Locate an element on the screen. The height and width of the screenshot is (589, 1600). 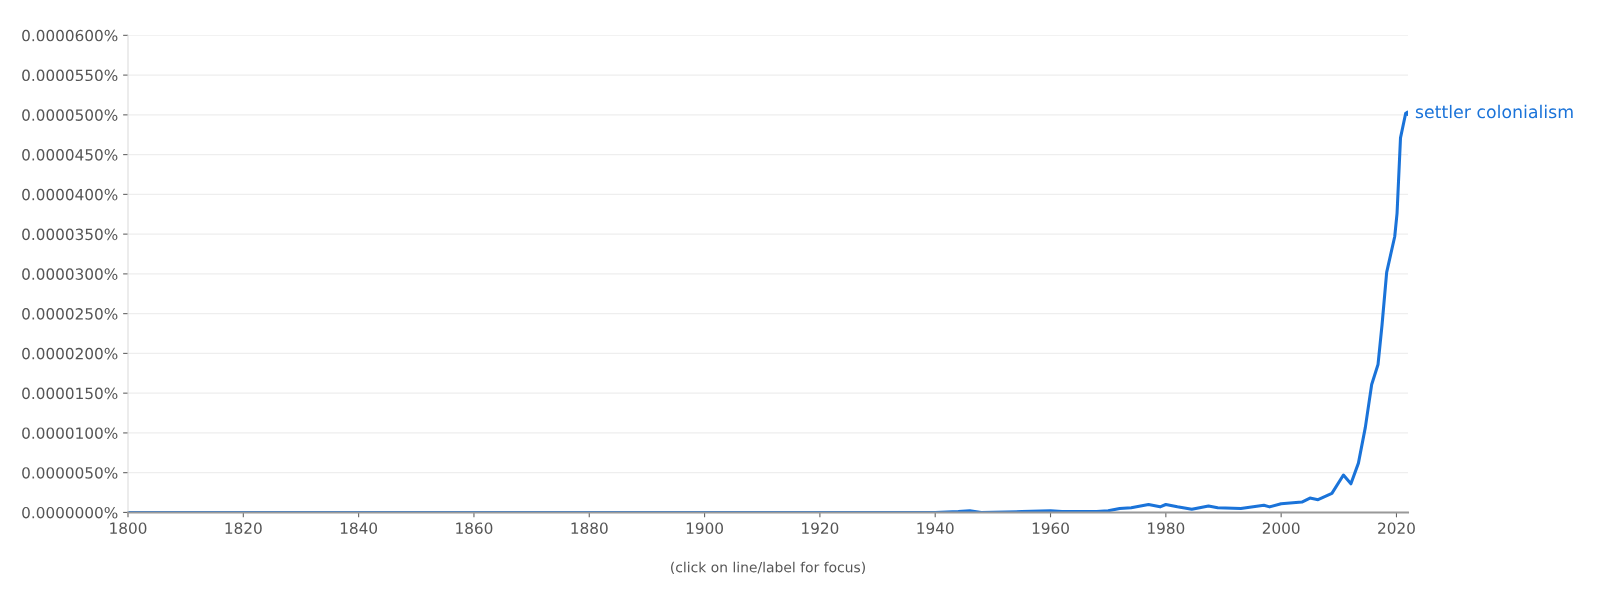
x-tick-label: 1820 is located at coordinates (243, 528).